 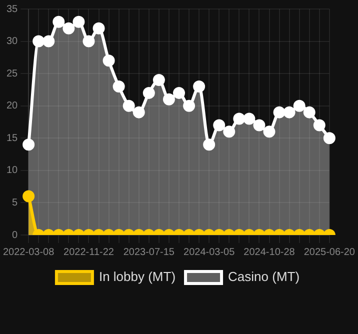 What do you see at coordinates (89, 252) in the screenshot?
I see `x-tick-label: 2022-11-22` at bounding box center [89, 252].